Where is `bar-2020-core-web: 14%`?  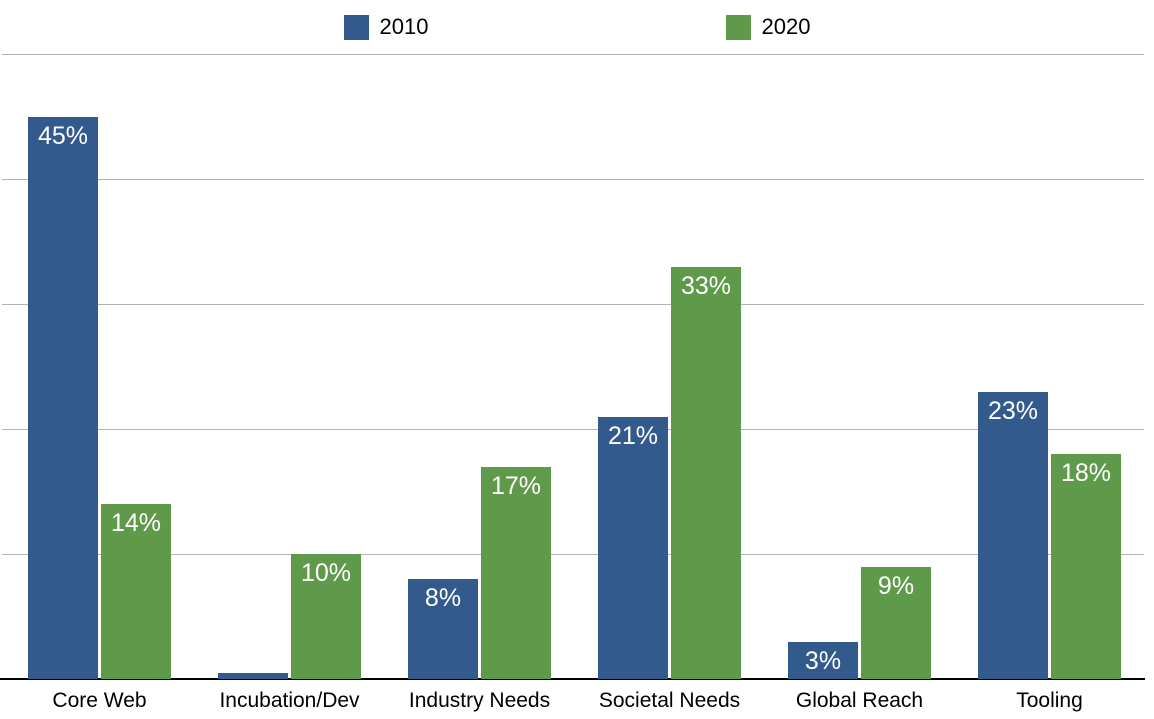
bar-2020-core-web: 14% is located at coordinates (136, 591).